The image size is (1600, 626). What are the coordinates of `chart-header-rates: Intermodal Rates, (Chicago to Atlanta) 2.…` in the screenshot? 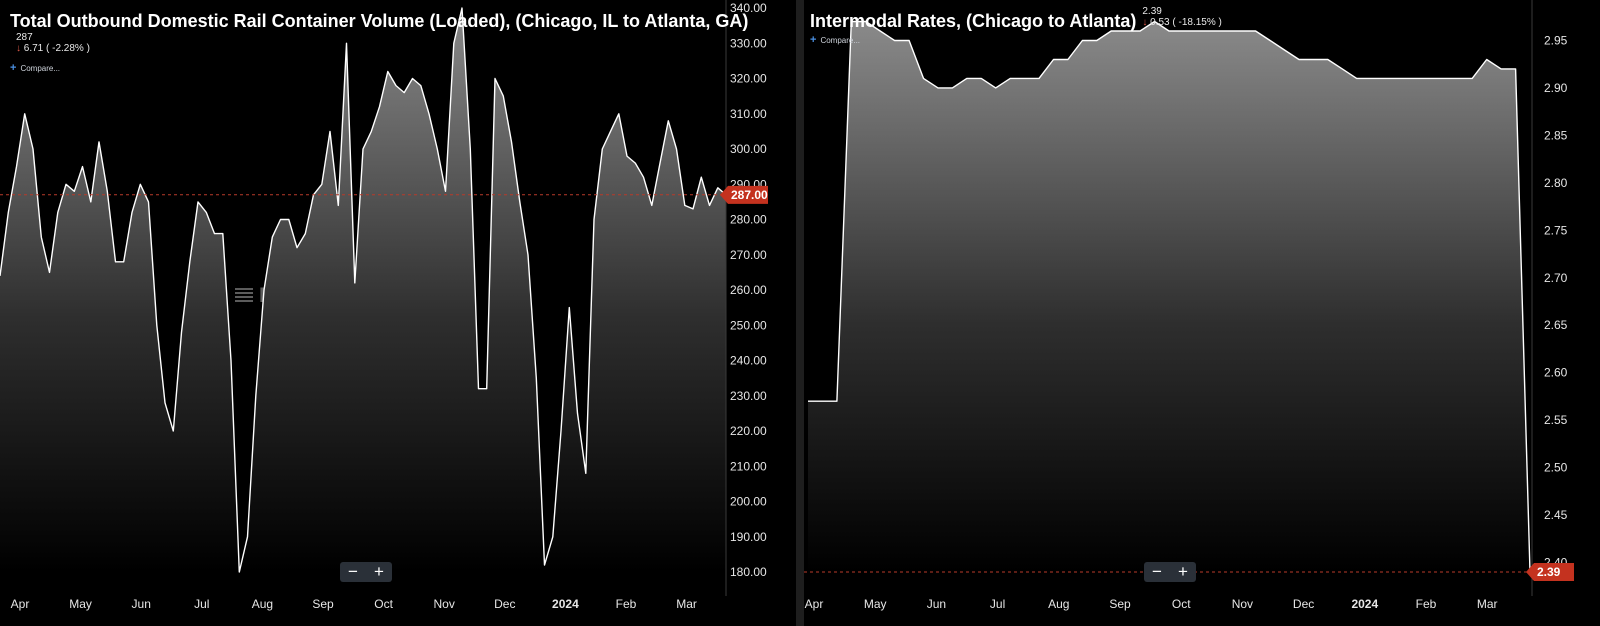 It's located at (1016, 20).